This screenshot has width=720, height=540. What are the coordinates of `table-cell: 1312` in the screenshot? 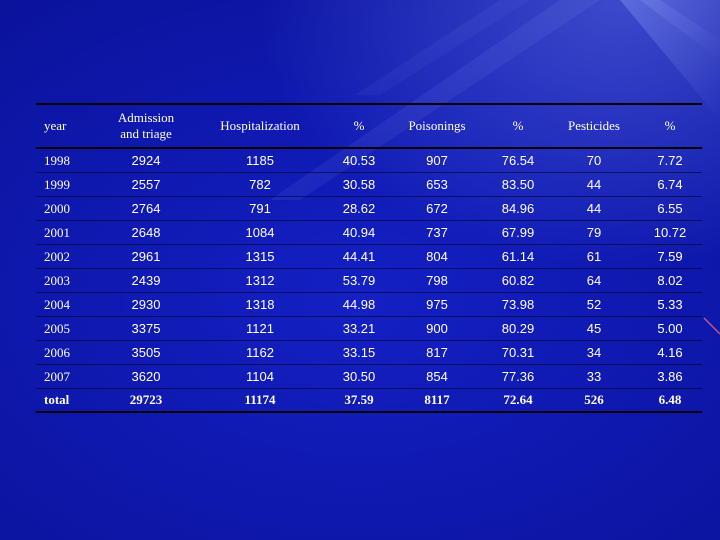 It's located at (260, 280).